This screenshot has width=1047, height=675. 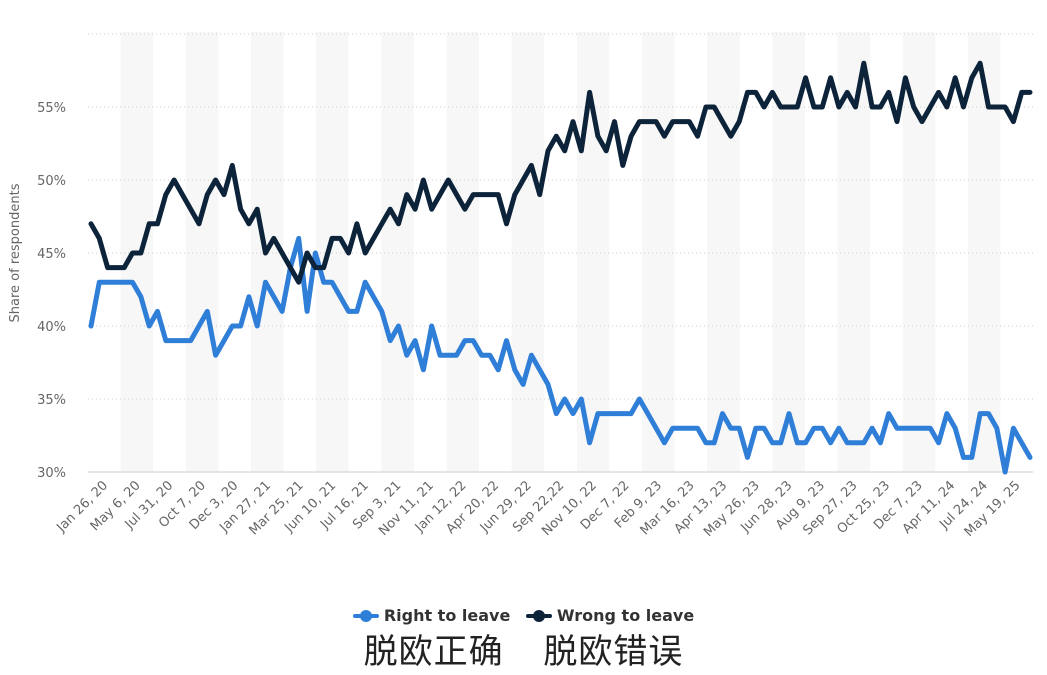 What do you see at coordinates (433, 652) in the screenshot?
I see `caption-left: 脱欧正确` at bounding box center [433, 652].